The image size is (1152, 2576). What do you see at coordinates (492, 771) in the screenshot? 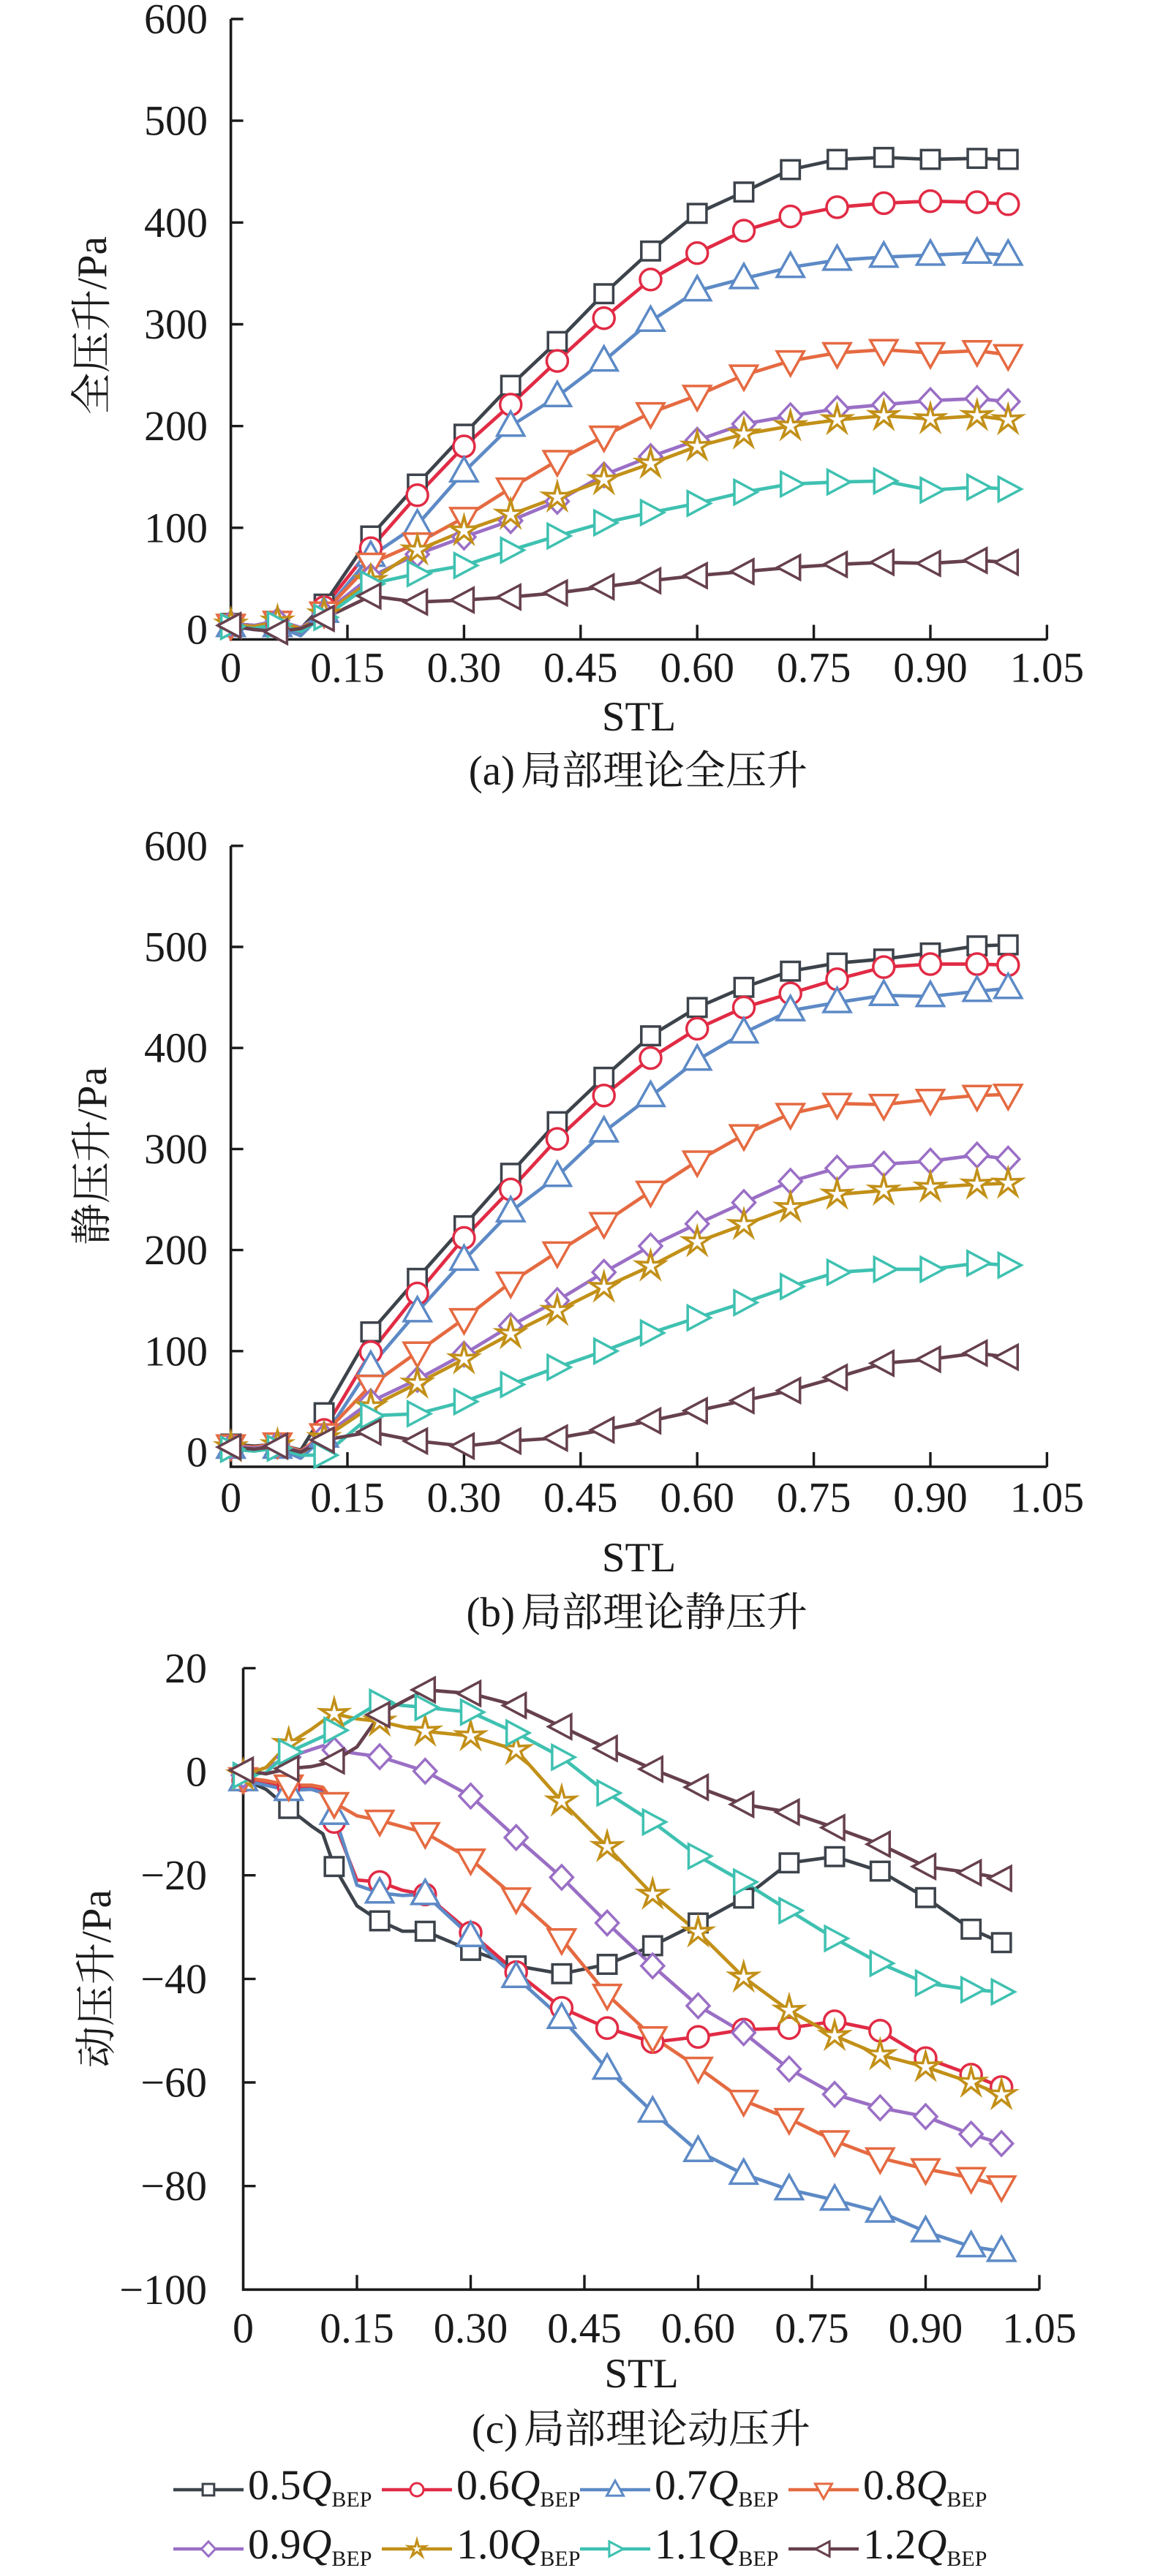
I see `svg-text: (a)` at bounding box center [492, 771].